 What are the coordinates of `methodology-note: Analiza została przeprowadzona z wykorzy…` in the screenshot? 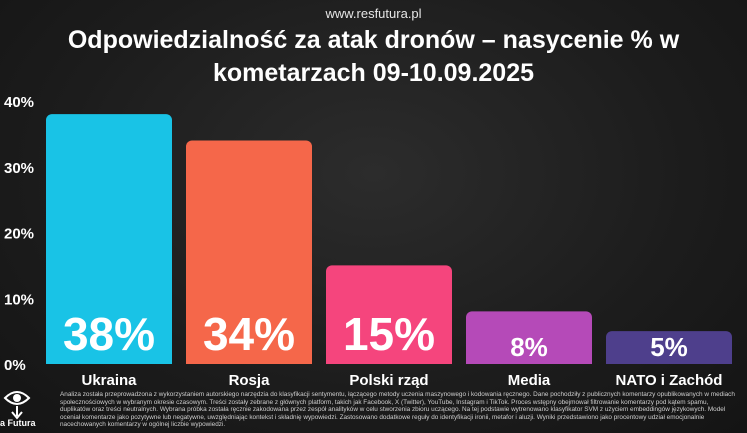 It's located at (397, 410).